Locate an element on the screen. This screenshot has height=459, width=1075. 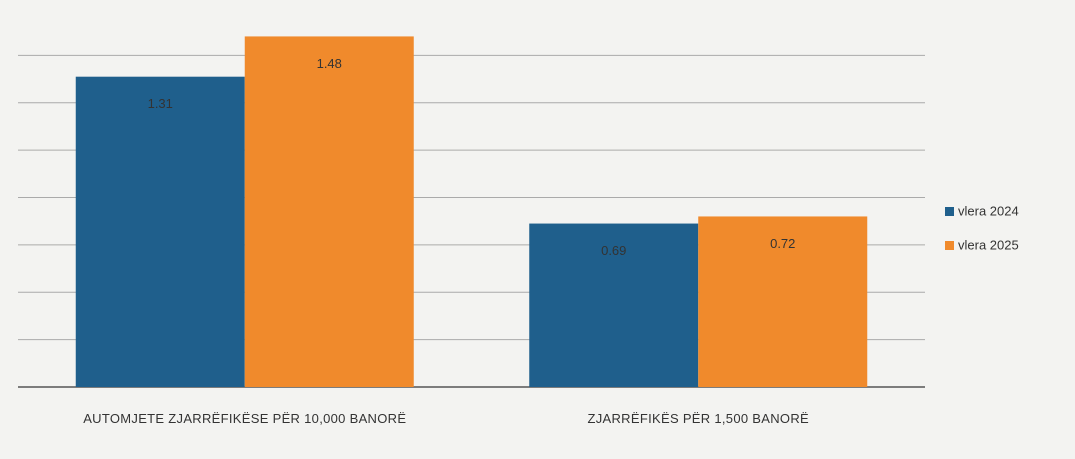
legend-label: vlera 2024 is located at coordinates (988, 210).